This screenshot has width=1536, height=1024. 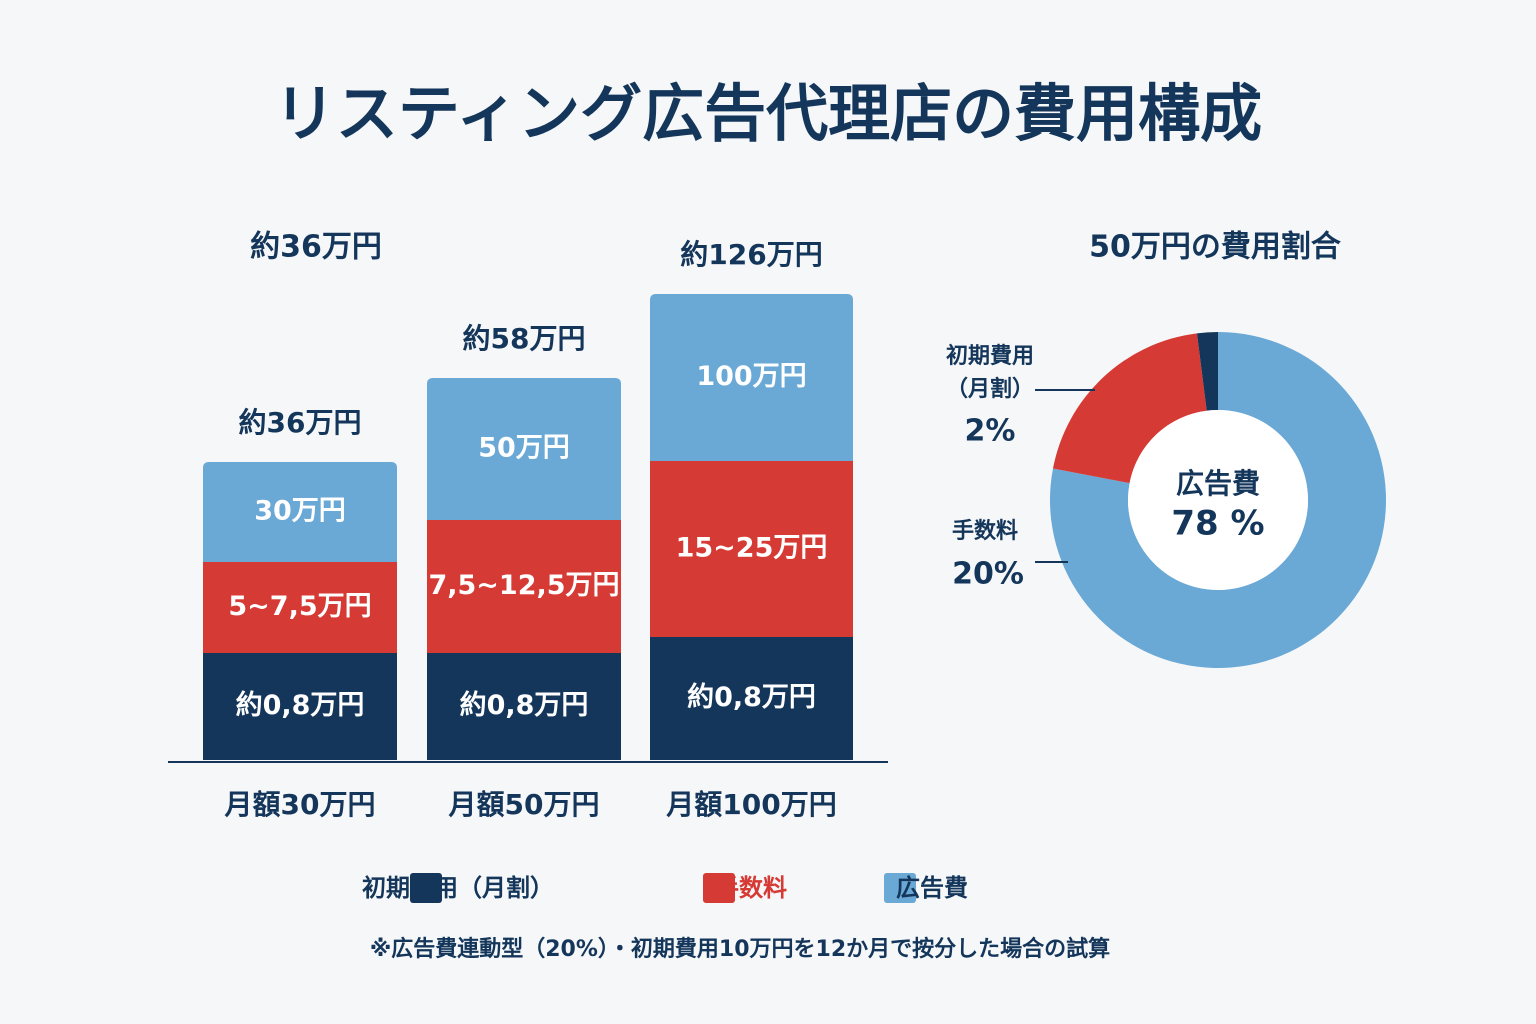 What do you see at coordinates (524, 338) in the screenshot?
I see `bar-total: 約58万円` at bounding box center [524, 338].